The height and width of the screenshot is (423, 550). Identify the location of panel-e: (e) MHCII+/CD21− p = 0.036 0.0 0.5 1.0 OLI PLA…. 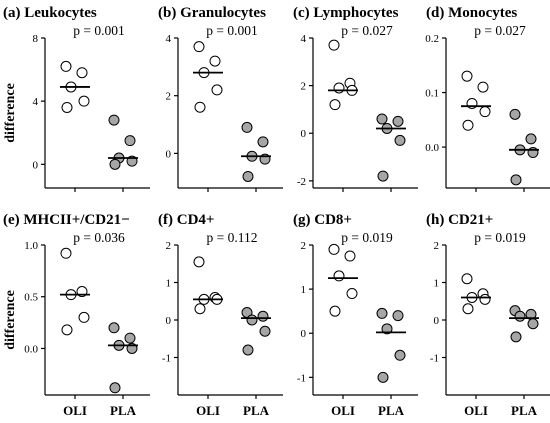
(76, 315).